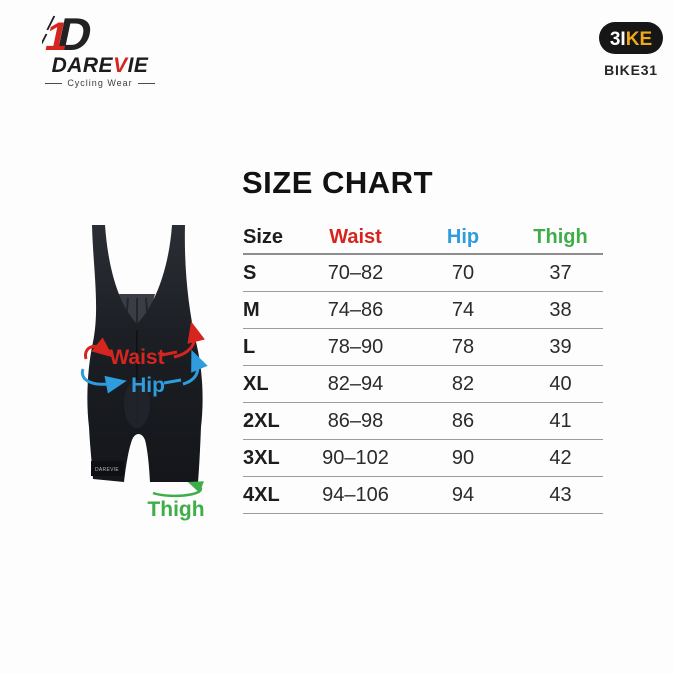  Describe the element at coordinates (560, 494) in the screenshot. I see `value-cell: 43` at that location.